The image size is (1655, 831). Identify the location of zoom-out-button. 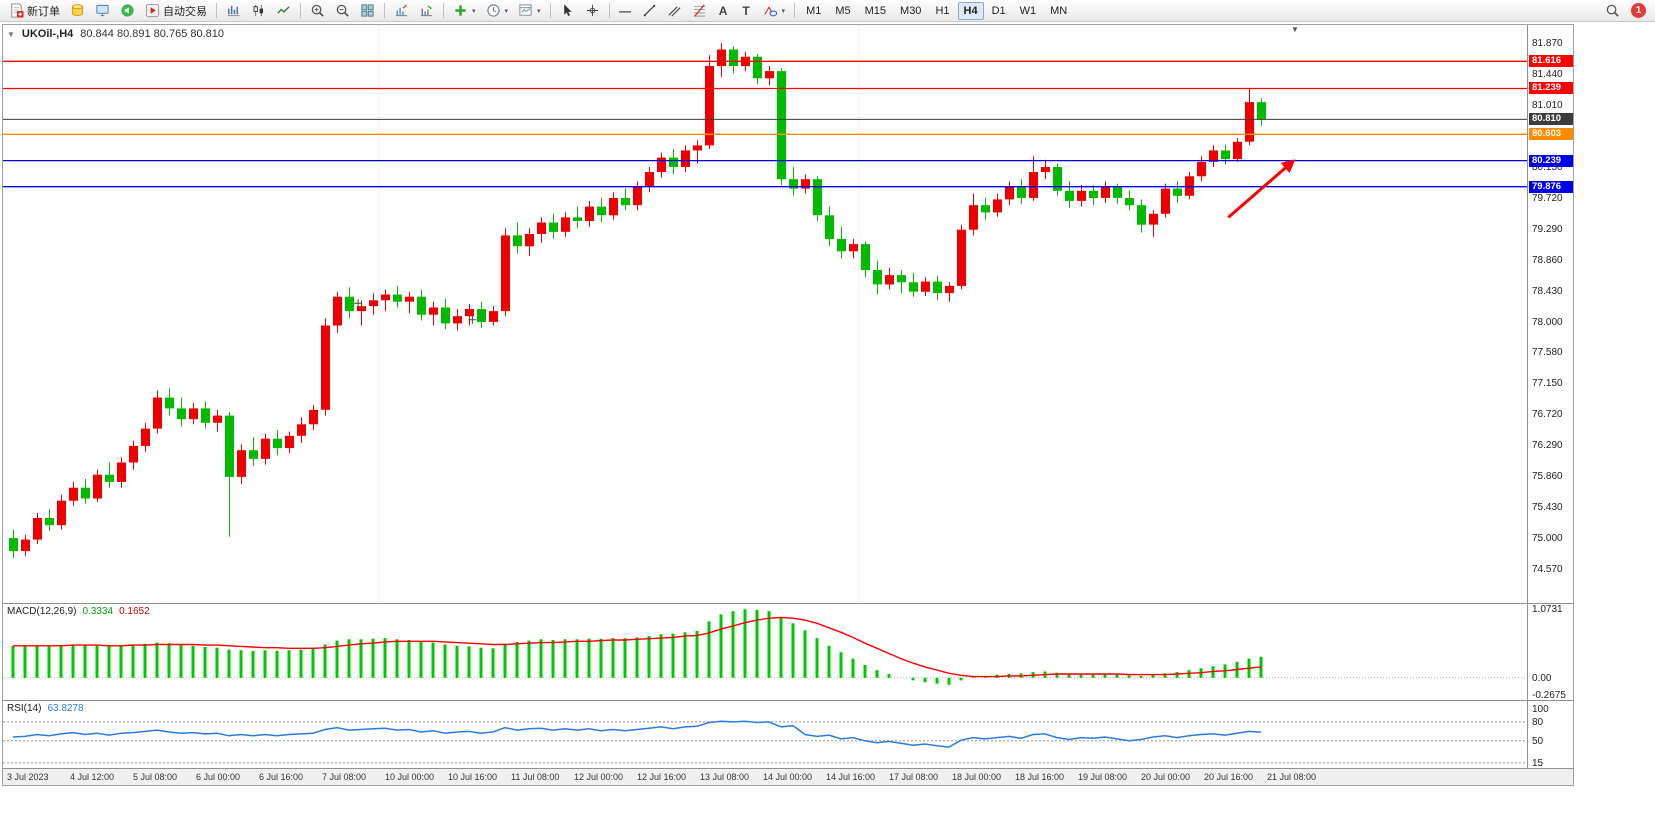
(342, 11).